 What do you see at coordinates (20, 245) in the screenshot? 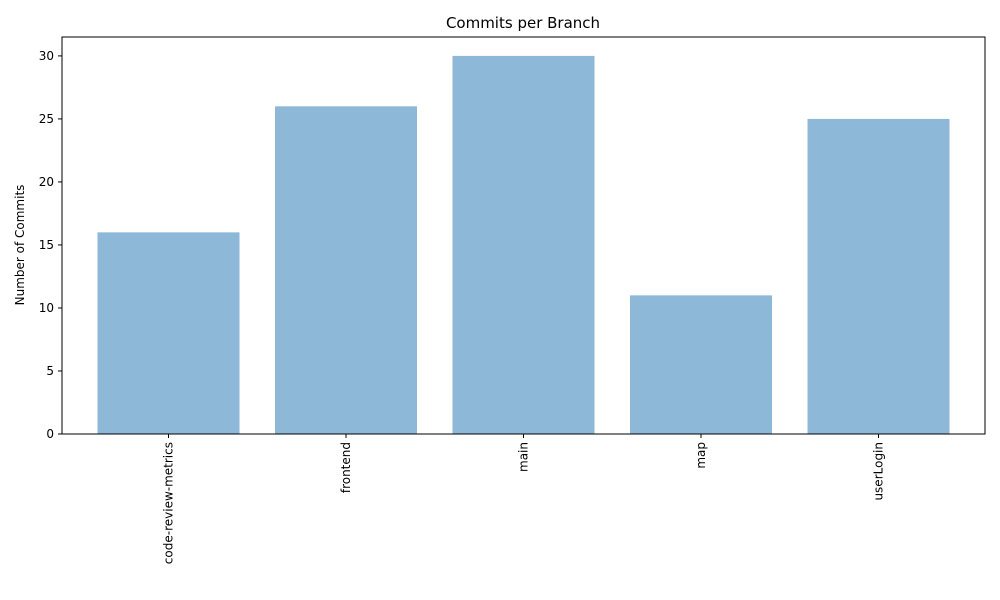
I see `y-axis-label: Number of Commits` at bounding box center [20, 245].